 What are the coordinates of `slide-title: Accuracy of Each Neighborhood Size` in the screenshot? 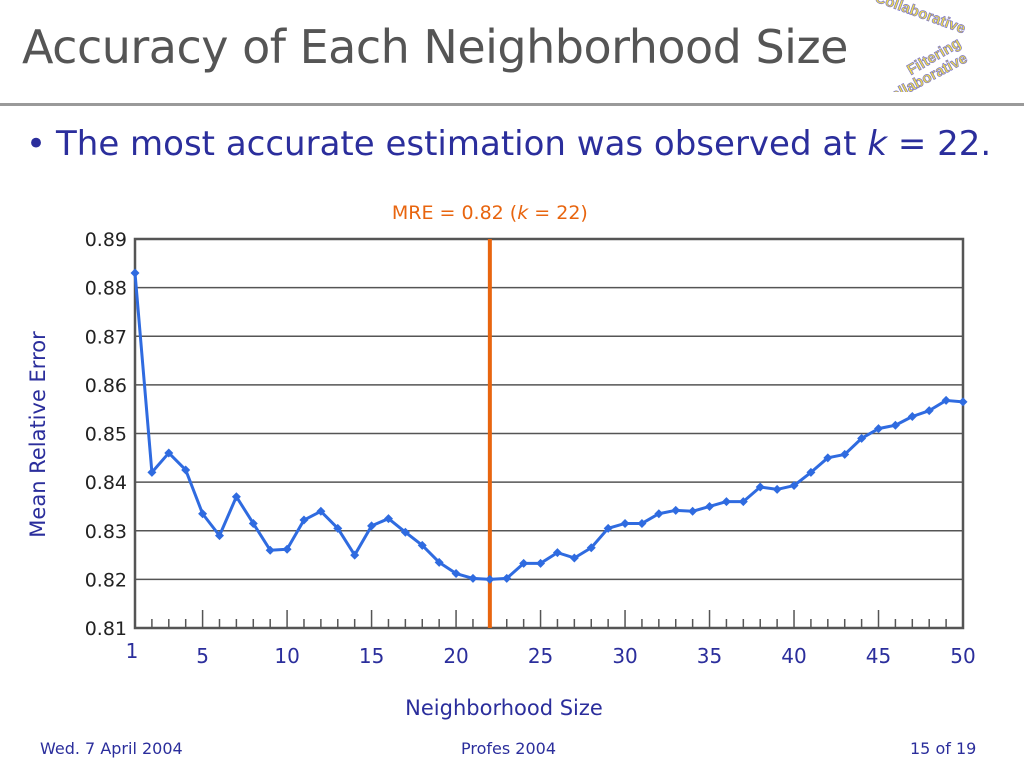 It's located at (435, 47).